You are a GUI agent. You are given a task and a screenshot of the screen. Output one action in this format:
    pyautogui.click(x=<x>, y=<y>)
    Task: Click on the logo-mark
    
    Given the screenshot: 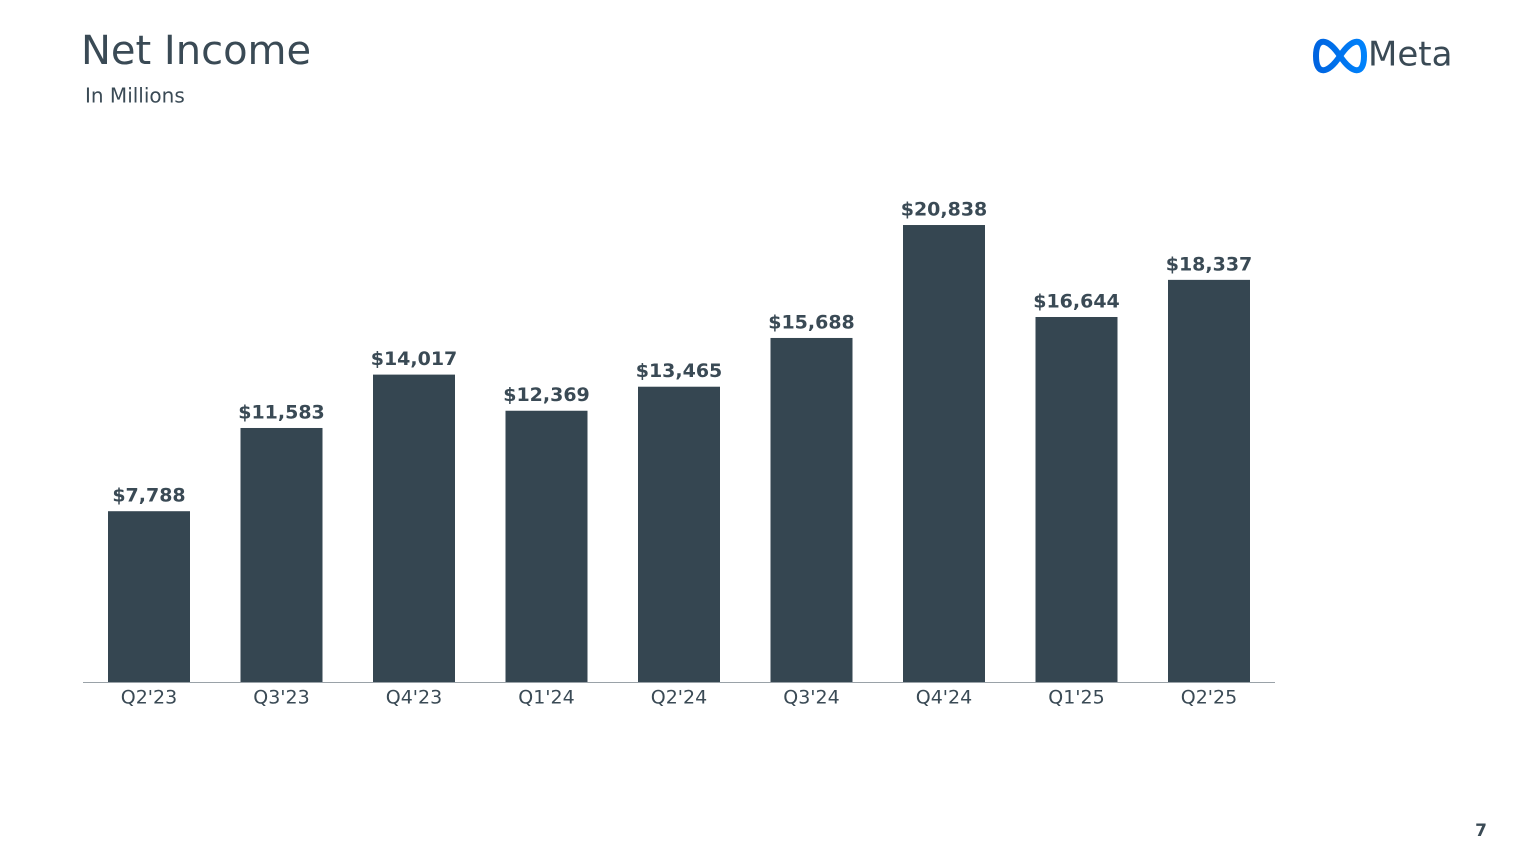 What is the action you would take?
    pyautogui.click(x=1340, y=56)
    